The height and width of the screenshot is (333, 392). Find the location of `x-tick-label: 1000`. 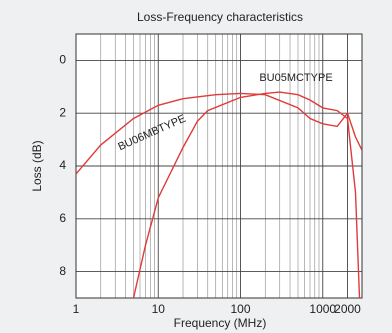

x-tick-label: 1000 is located at coordinates (322, 309).